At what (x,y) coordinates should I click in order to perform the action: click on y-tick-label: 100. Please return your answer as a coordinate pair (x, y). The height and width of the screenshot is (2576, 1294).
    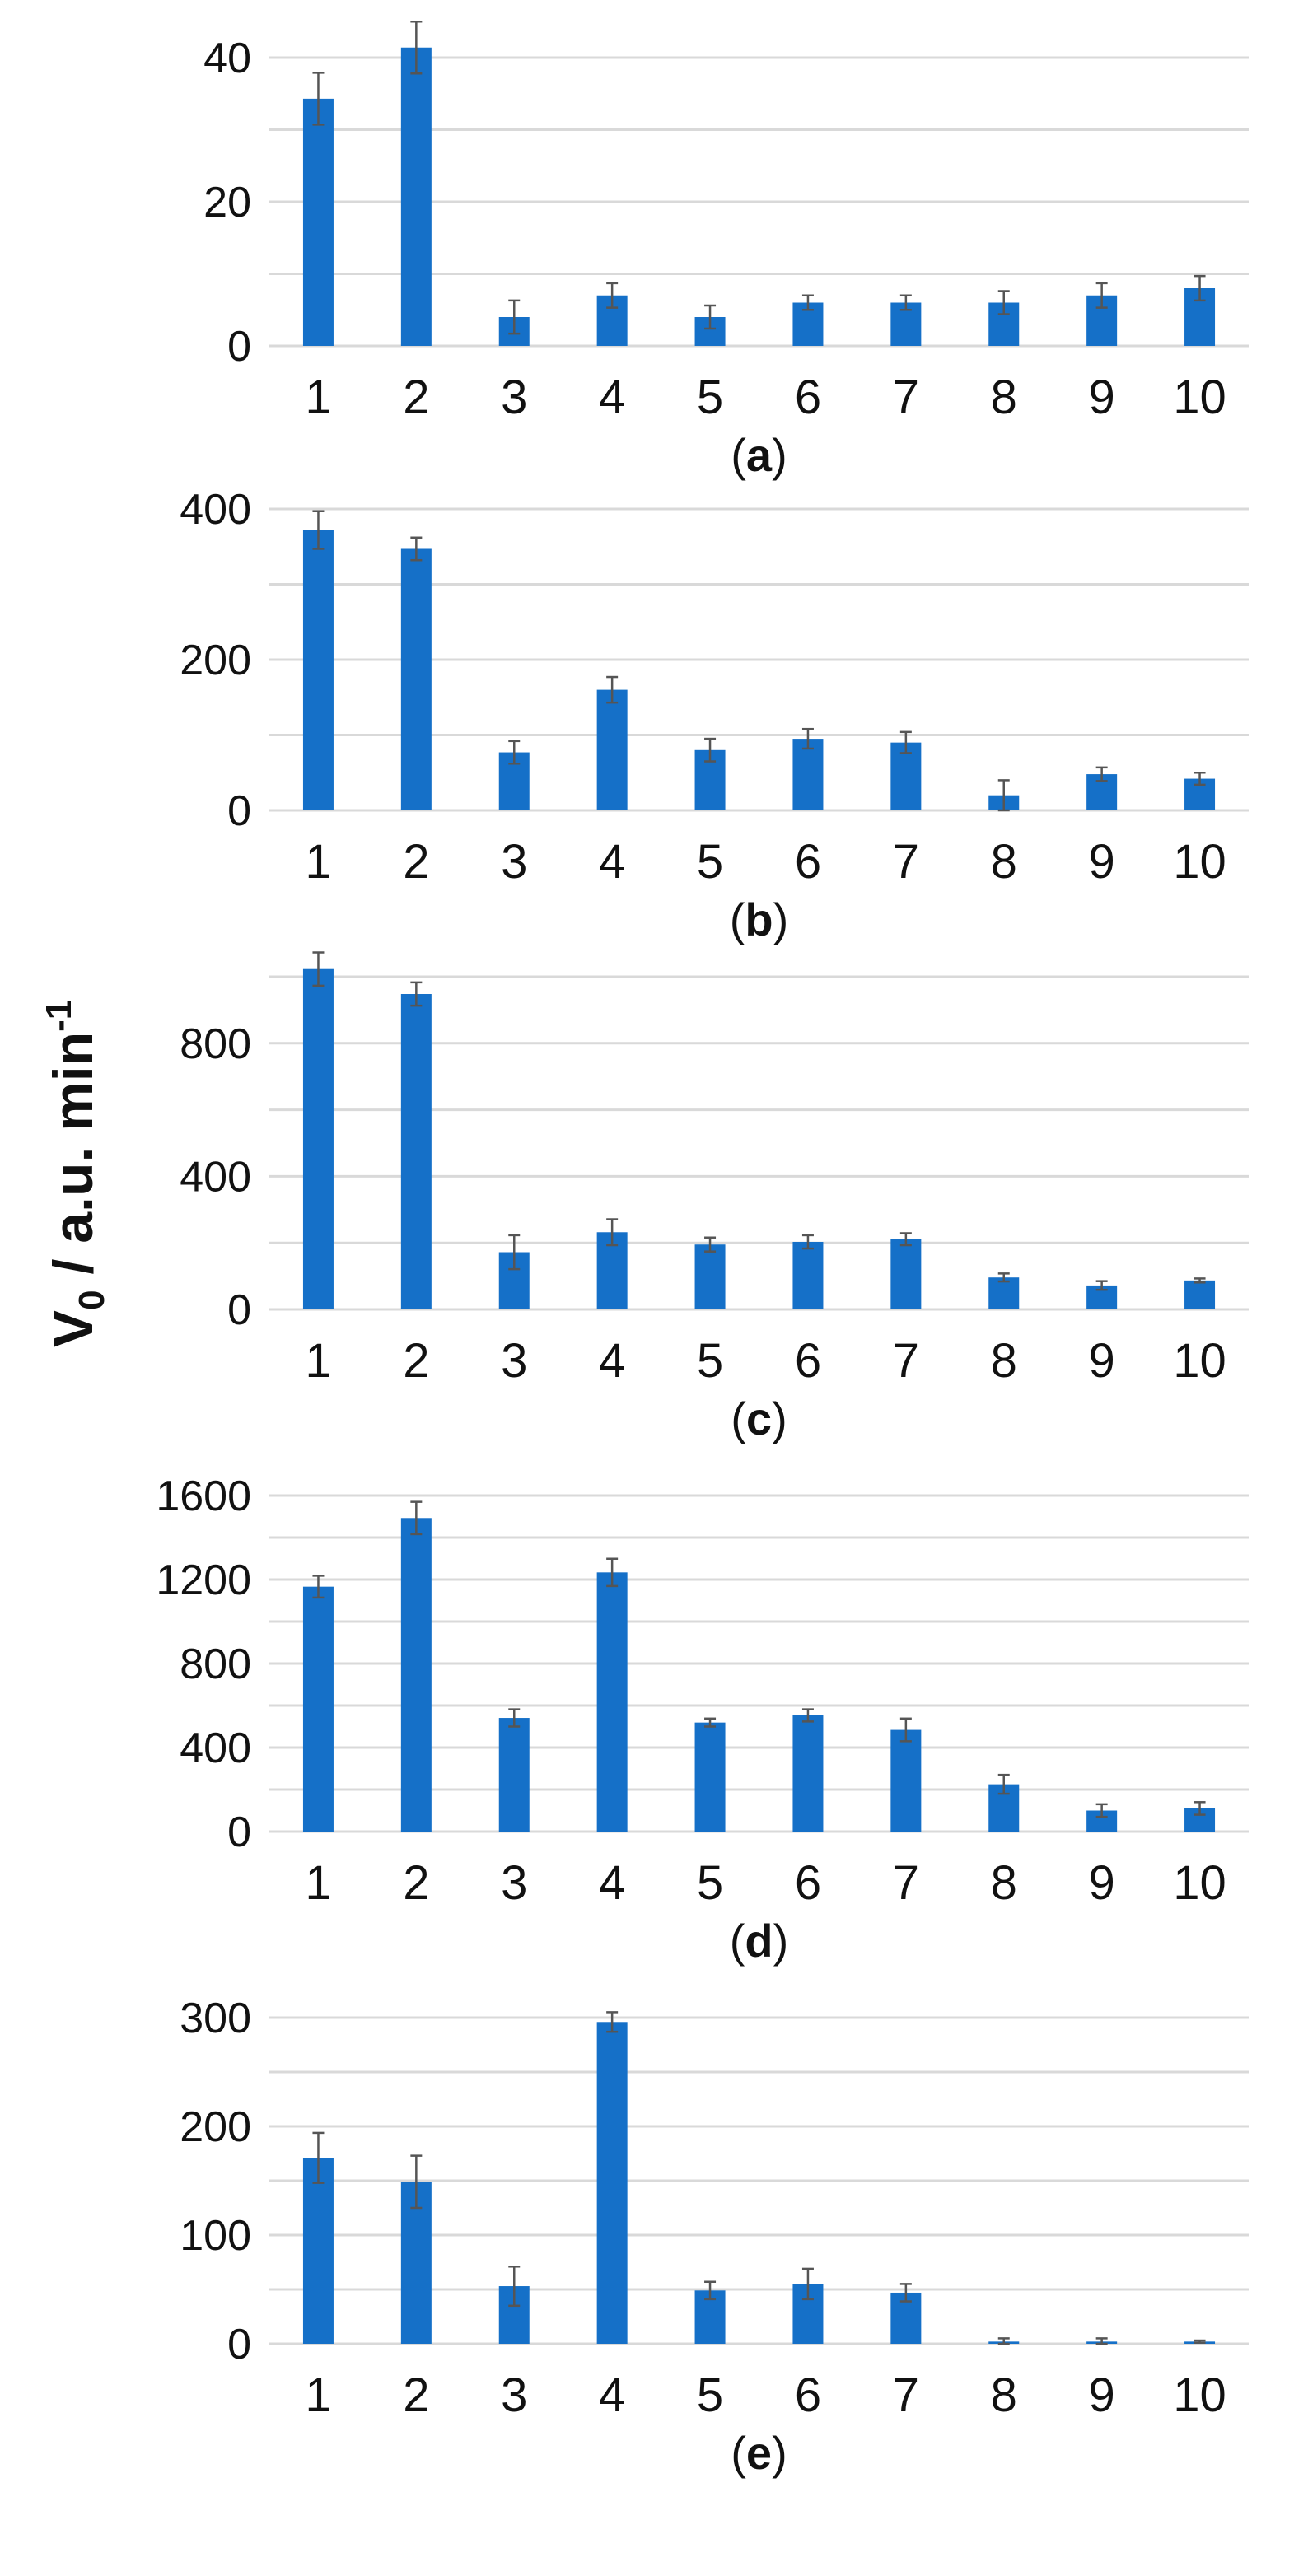
    Looking at the image, I should click on (215, 2236).